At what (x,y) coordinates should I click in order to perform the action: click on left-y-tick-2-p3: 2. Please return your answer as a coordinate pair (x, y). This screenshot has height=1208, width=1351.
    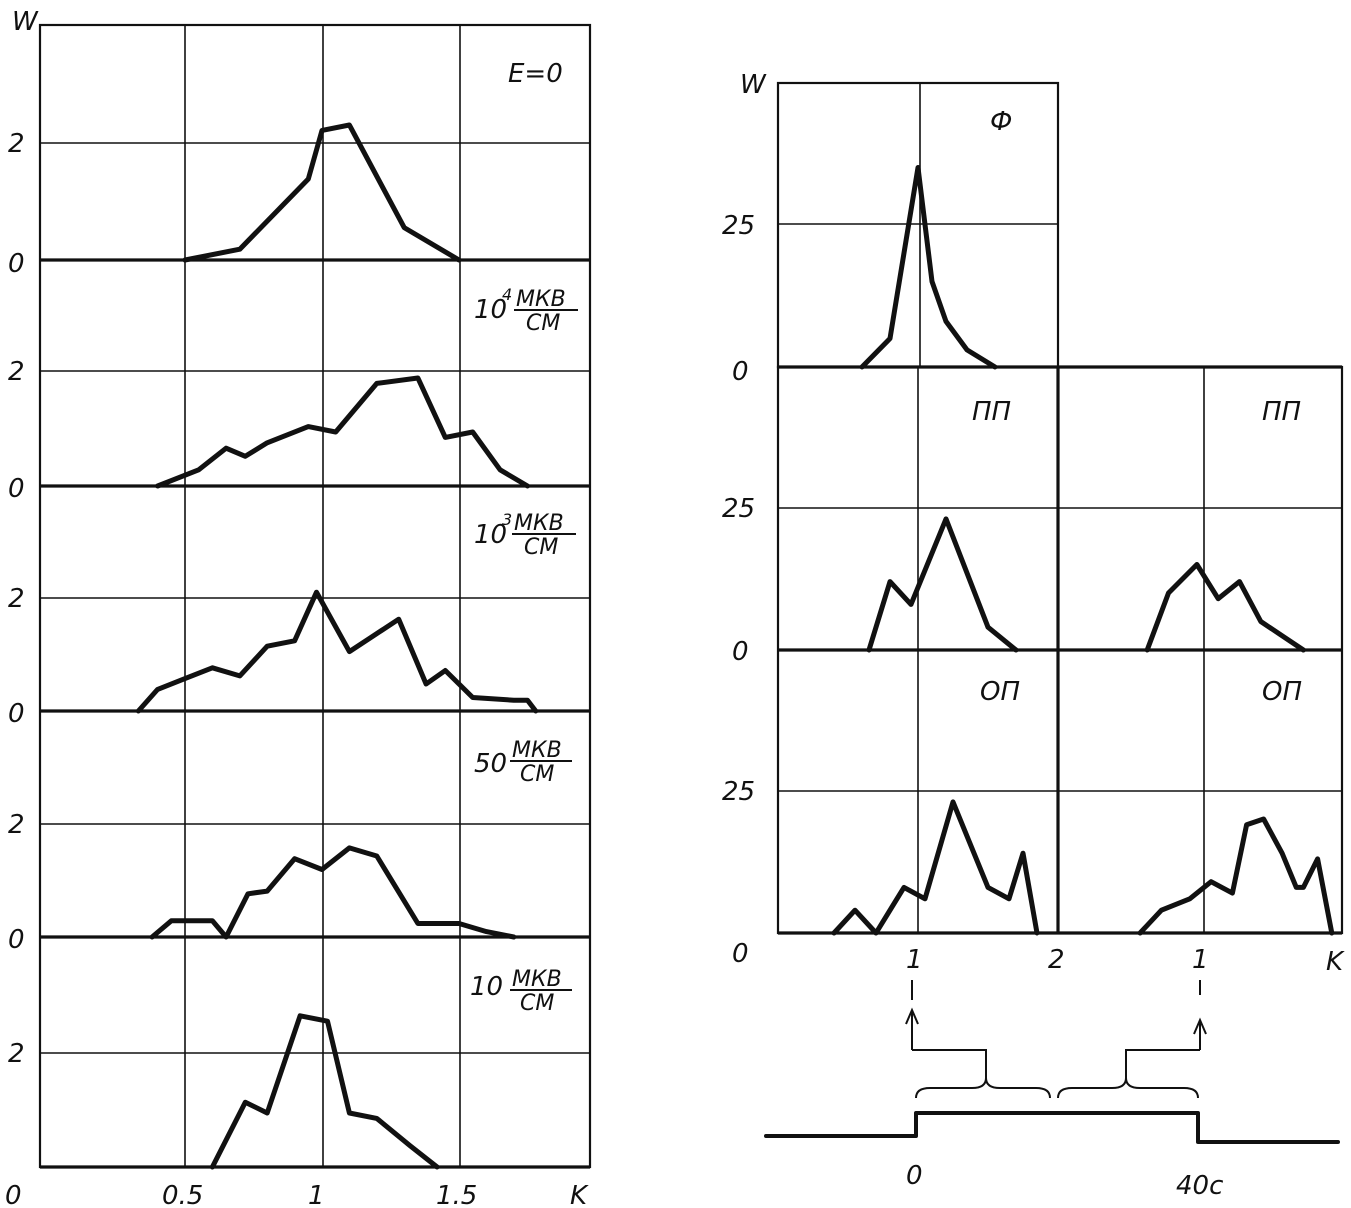
    Looking at the image, I should click on (16, 599).